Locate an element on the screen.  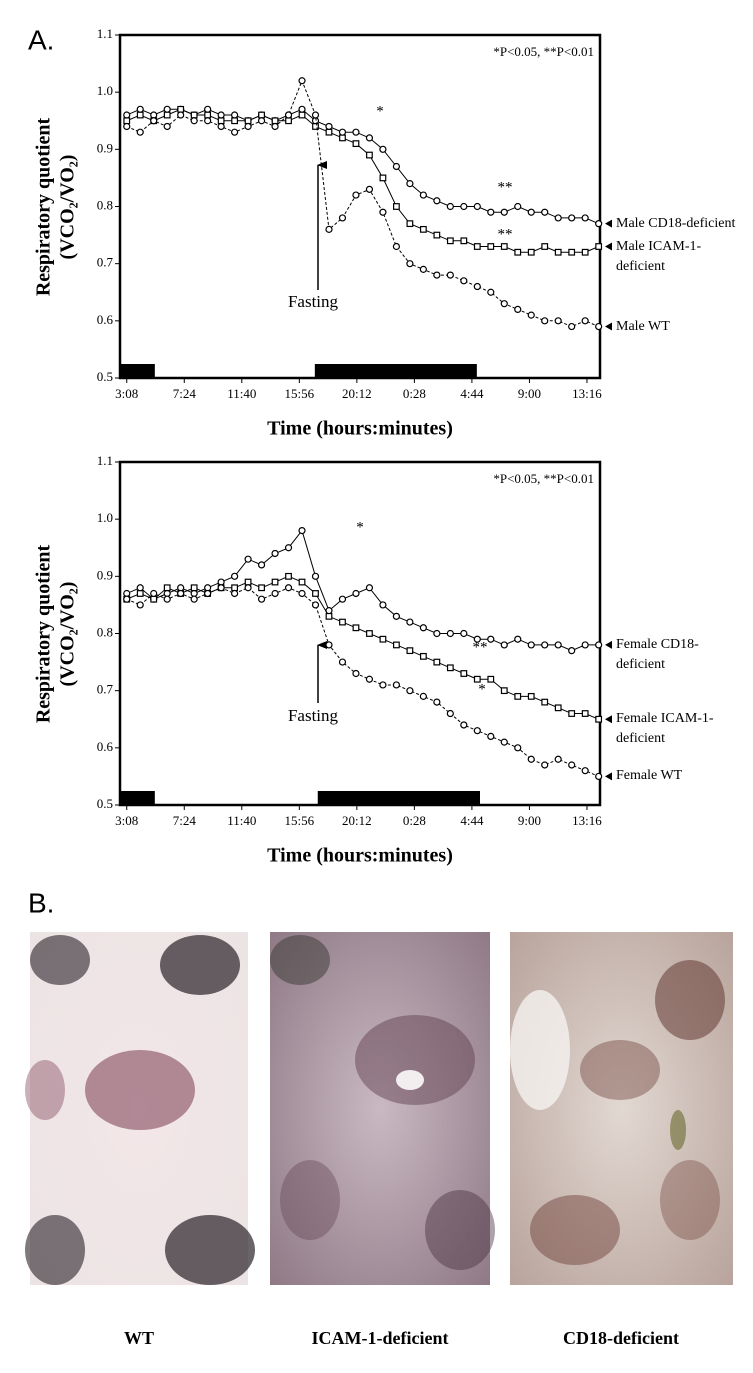
micrograph-label: WT is located at coordinates (139, 1338).